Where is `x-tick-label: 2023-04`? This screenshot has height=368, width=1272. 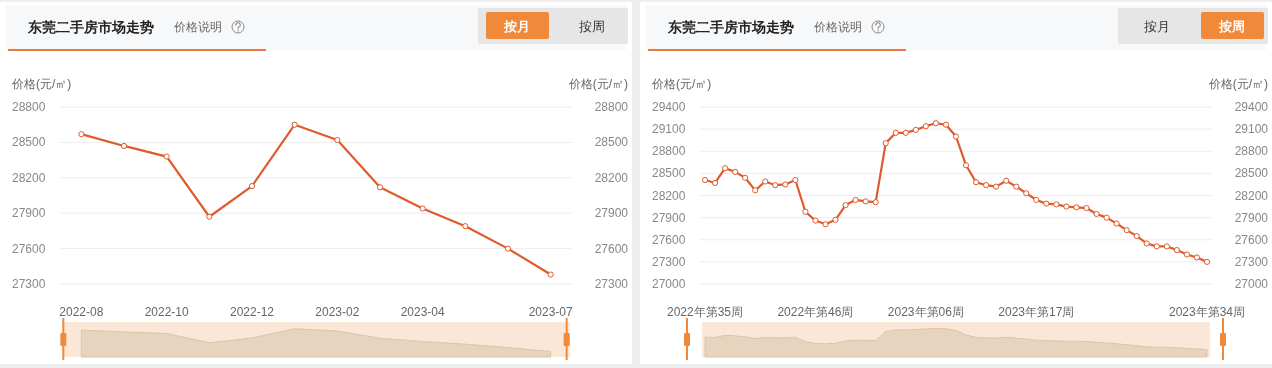 x-tick-label: 2023-04 is located at coordinates (423, 312).